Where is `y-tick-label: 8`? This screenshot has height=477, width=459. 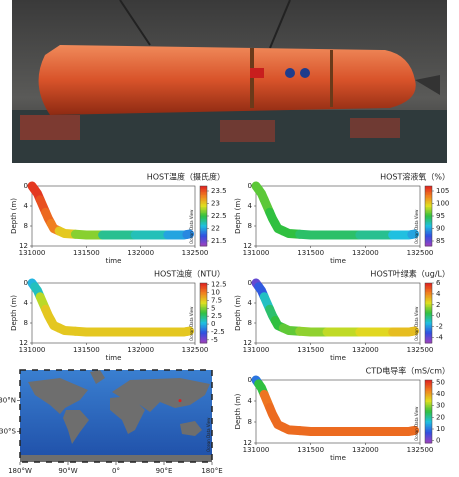 y-tick-label: 8 is located at coordinates (250, 323).